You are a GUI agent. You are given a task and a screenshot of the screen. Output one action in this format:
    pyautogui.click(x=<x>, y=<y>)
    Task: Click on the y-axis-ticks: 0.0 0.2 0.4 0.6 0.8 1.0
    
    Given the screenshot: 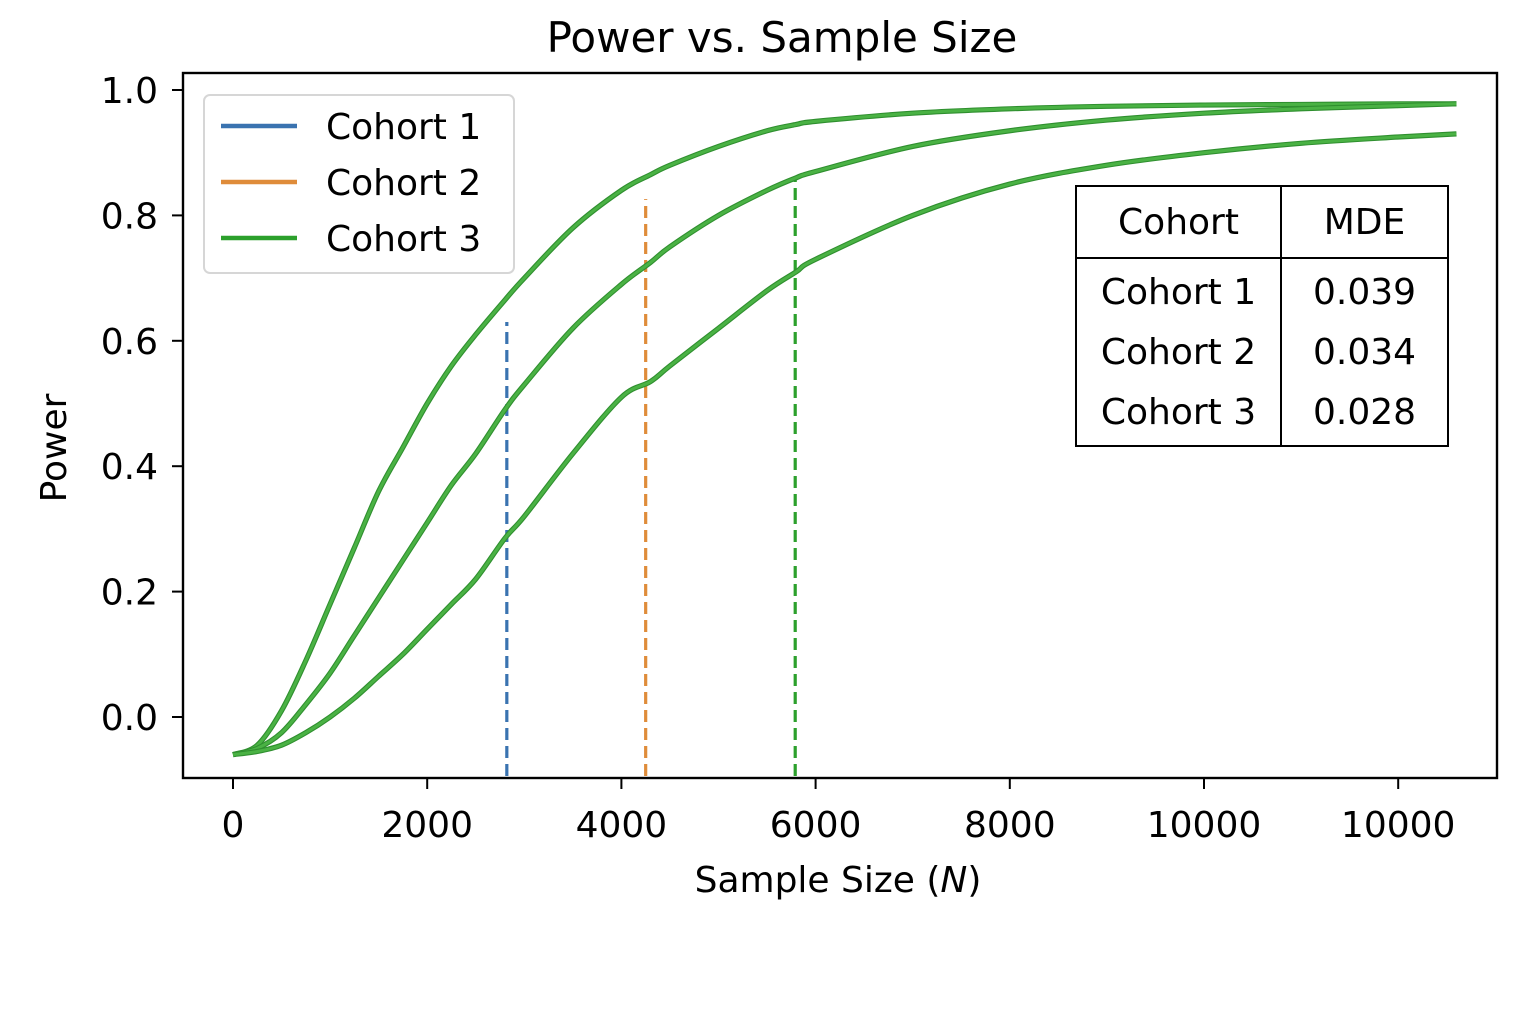 What is the action you would take?
    pyautogui.click(x=142, y=405)
    